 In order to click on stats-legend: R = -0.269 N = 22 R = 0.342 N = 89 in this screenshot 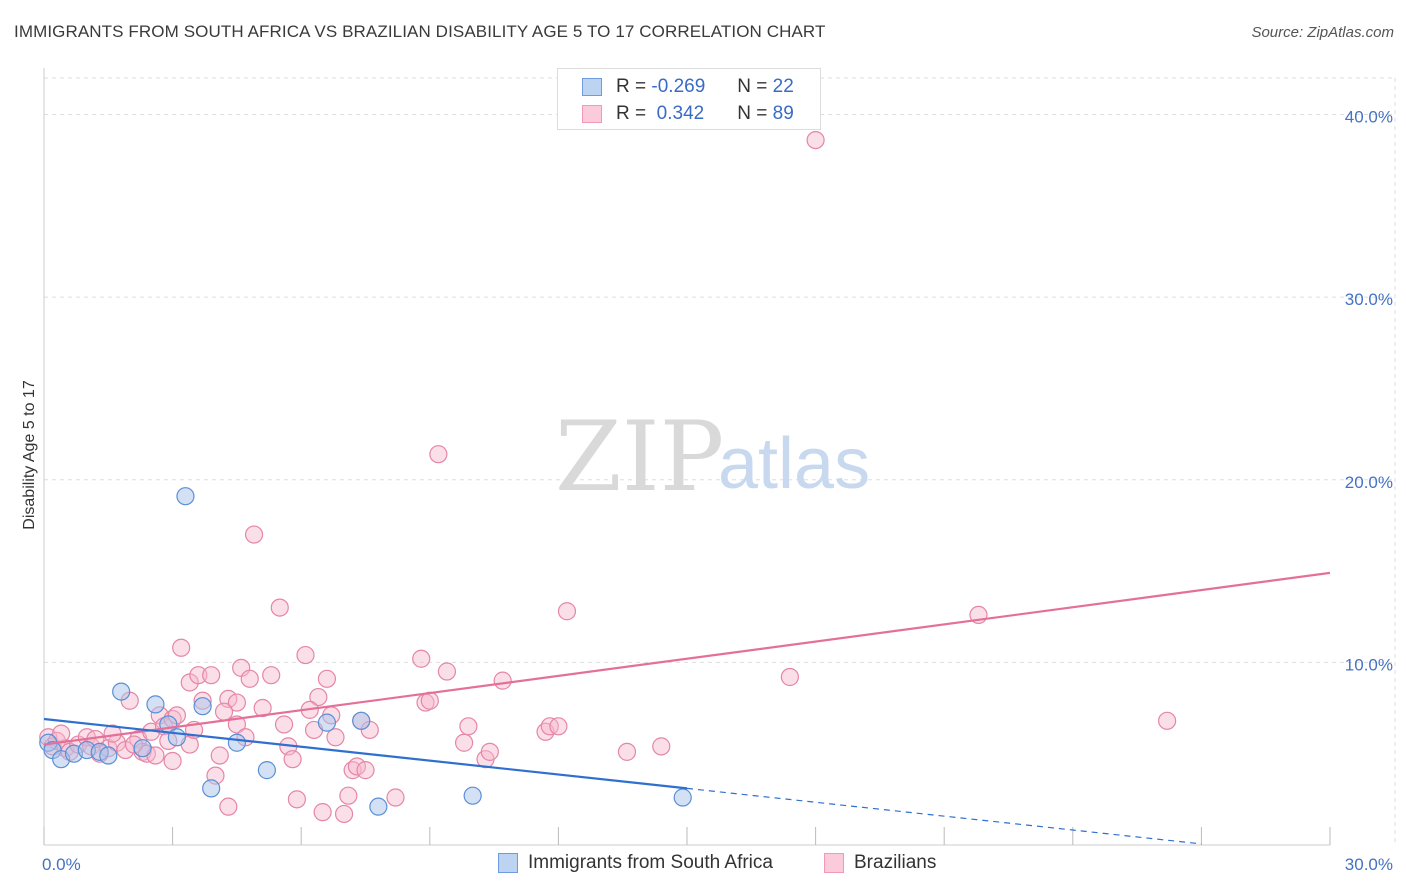, I will do `click(689, 99)`.